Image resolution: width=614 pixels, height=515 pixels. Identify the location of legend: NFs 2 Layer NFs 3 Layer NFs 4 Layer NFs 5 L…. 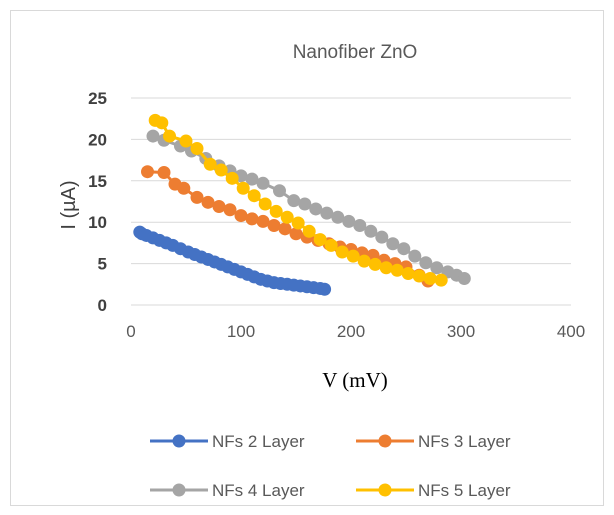
(330, 466).